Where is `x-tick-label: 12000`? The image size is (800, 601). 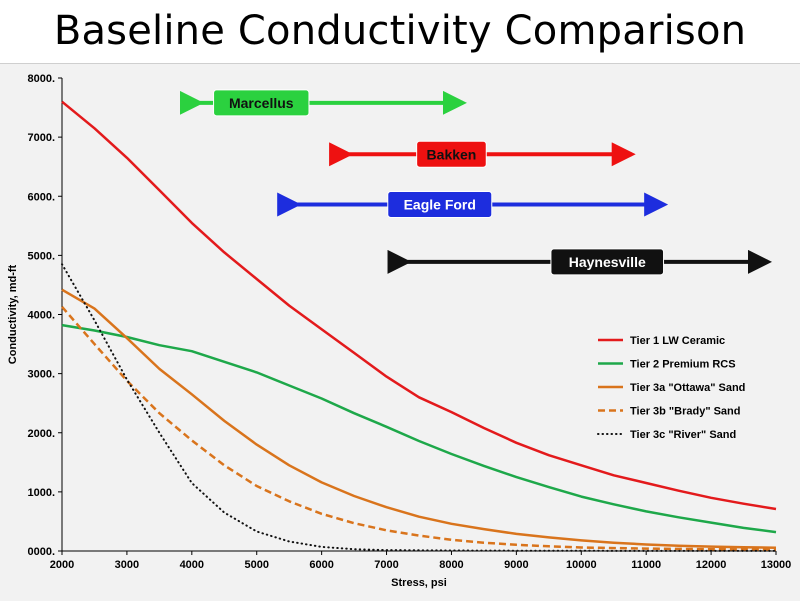 x-tick-label: 12000 is located at coordinates (711, 565).